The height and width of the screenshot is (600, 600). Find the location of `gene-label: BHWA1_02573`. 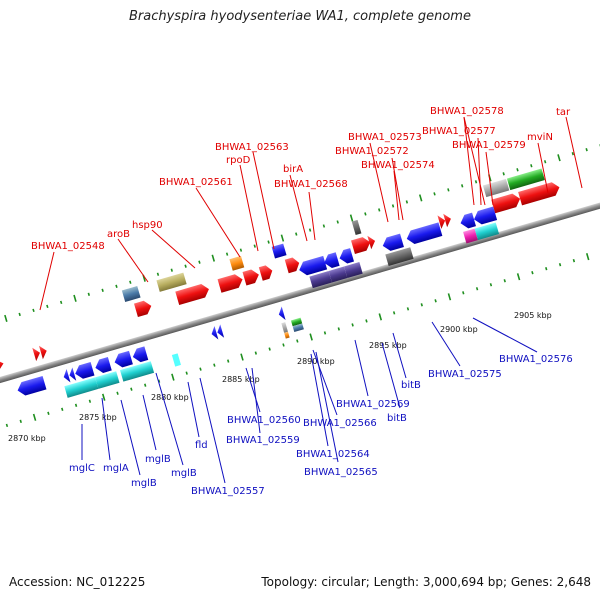

gene-label: BHWA1_02573 is located at coordinates (385, 137).